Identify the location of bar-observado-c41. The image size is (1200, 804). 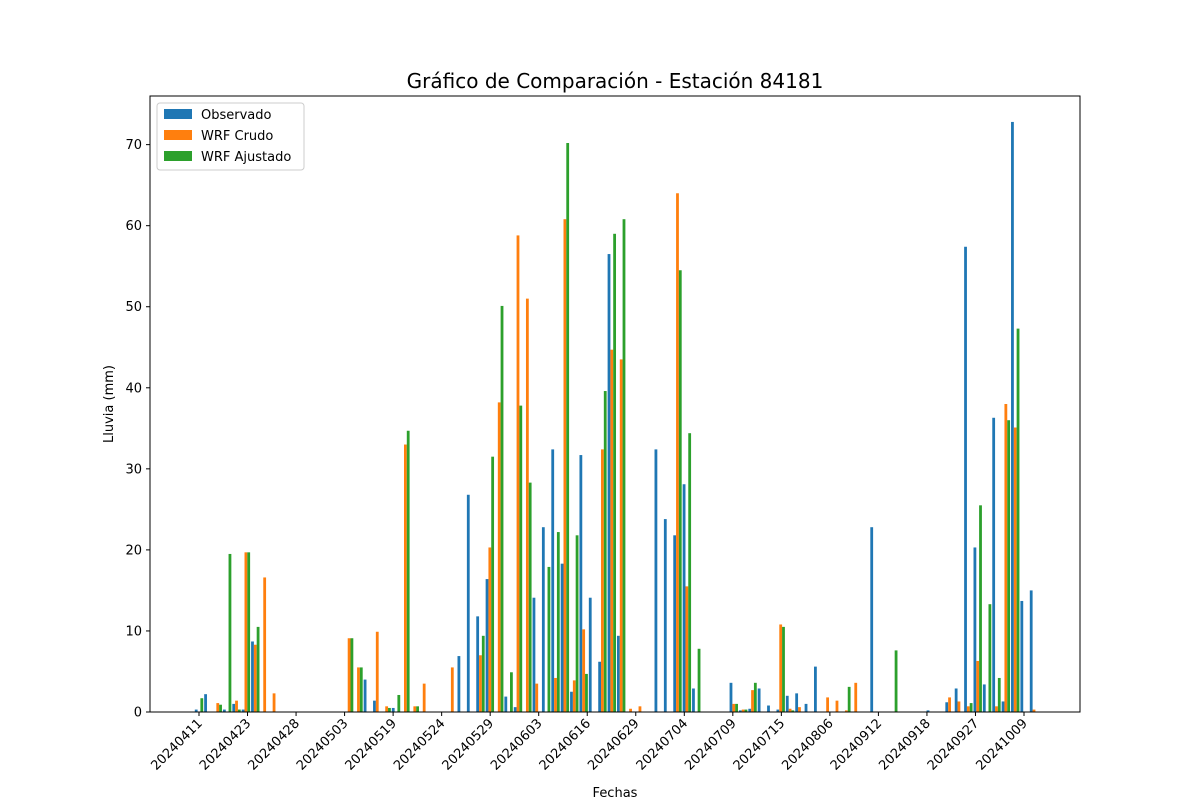
(571, 701).